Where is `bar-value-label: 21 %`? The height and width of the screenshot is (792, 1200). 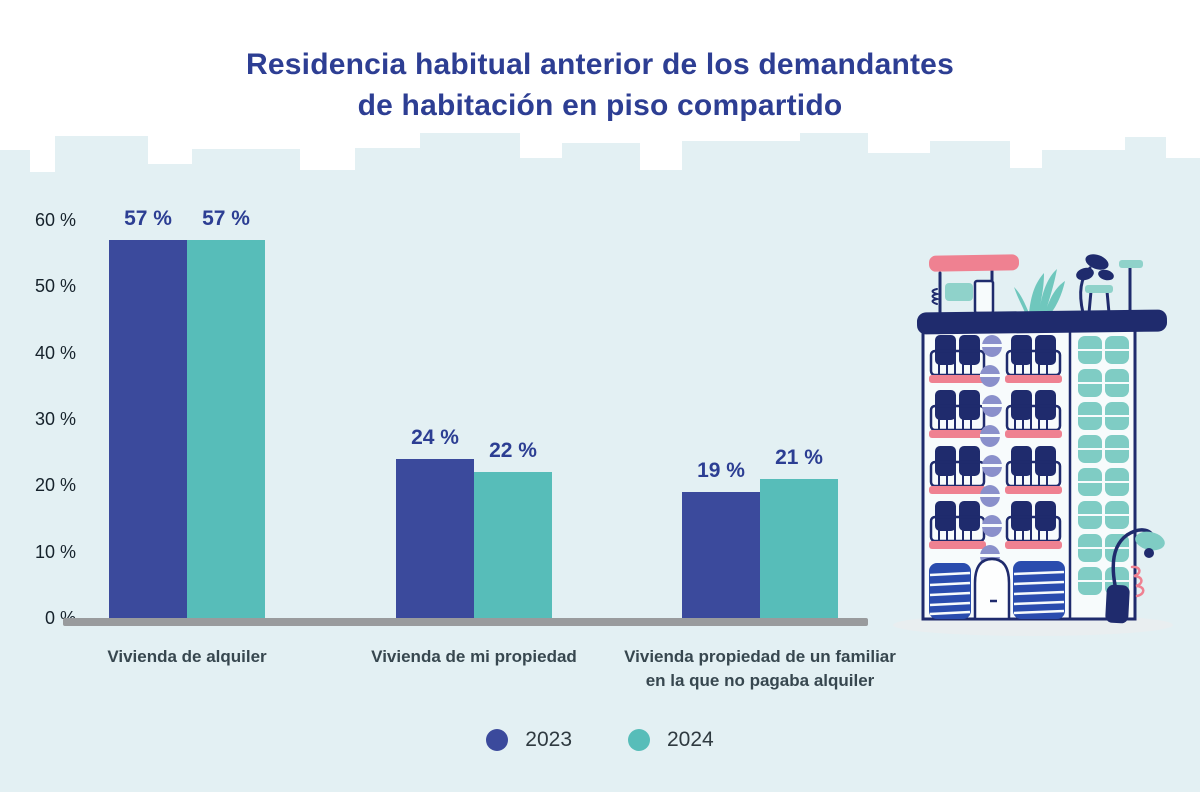 bar-value-label: 21 % is located at coordinates (799, 457).